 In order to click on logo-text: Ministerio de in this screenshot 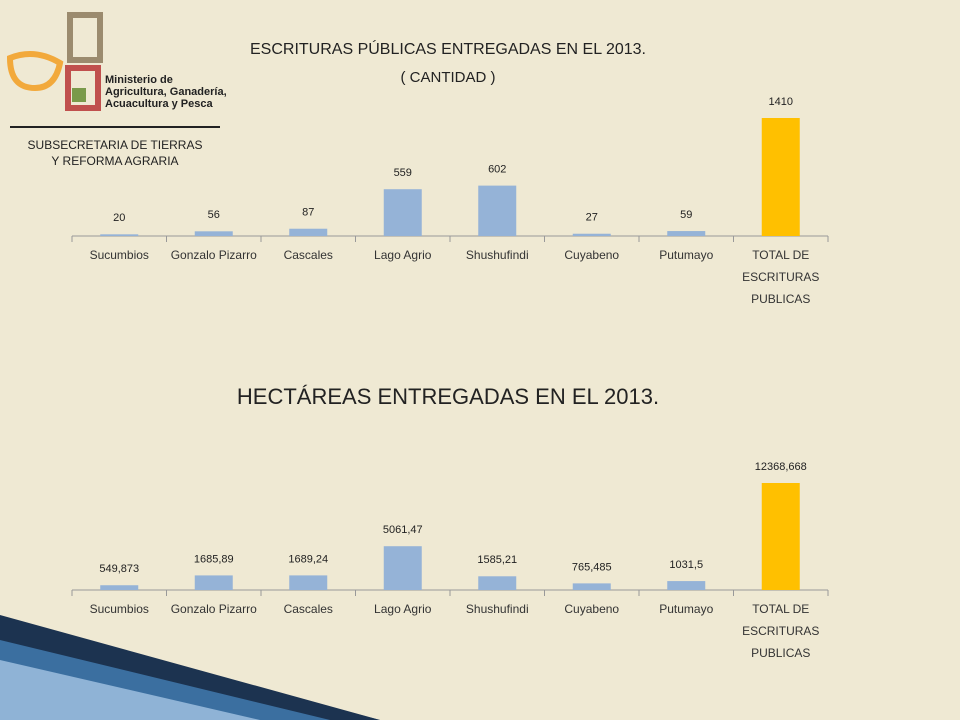, I will do `click(139, 80)`.